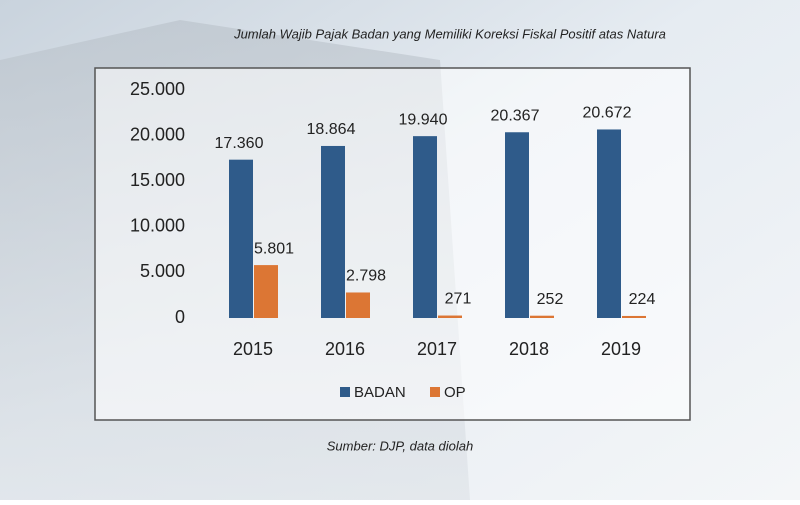  What do you see at coordinates (621, 349) in the screenshot?
I see `x-tick-label: 2019` at bounding box center [621, 349].